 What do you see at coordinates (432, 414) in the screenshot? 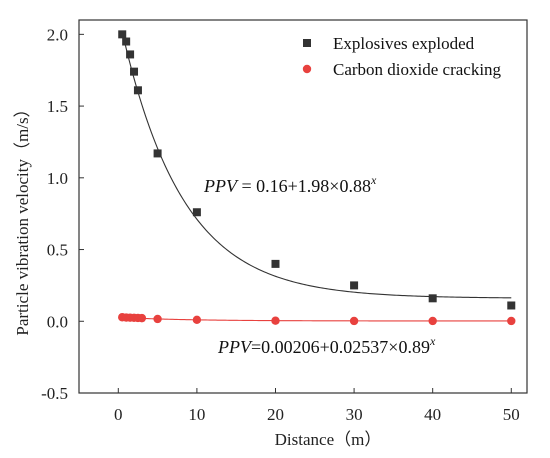
I see `x-tick-label-4: 40` at bounding box center [432, 414].